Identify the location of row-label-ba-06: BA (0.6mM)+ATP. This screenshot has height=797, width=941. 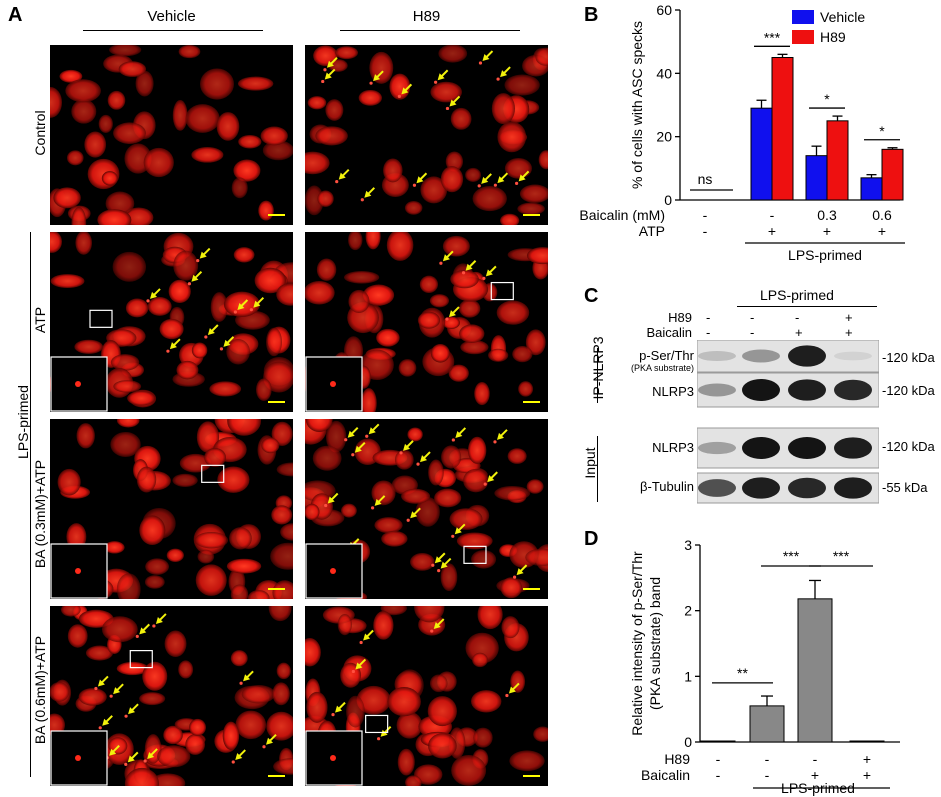
(40, 690).